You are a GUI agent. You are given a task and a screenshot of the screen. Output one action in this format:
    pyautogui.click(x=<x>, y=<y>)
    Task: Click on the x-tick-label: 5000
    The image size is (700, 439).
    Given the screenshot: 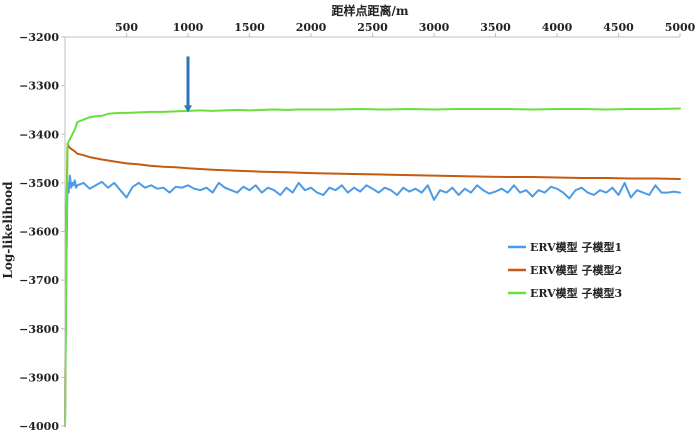 What is the action you would take?
    pyautogui.click(x=680, y=27)
    